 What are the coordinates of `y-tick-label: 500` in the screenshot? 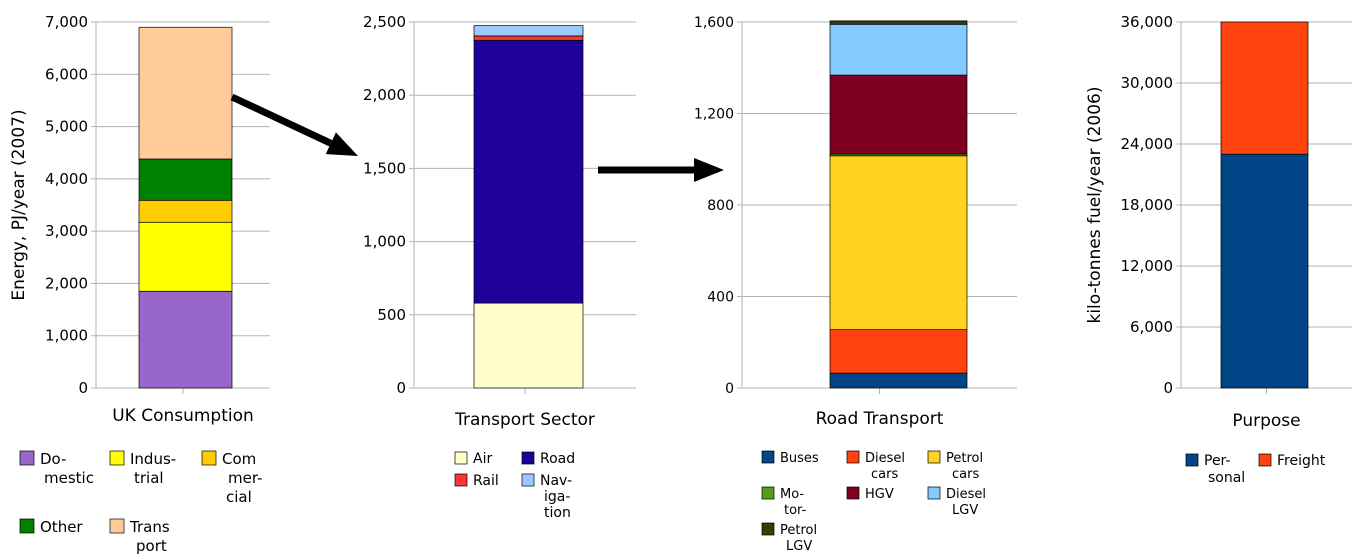 It's located at (391, 315).